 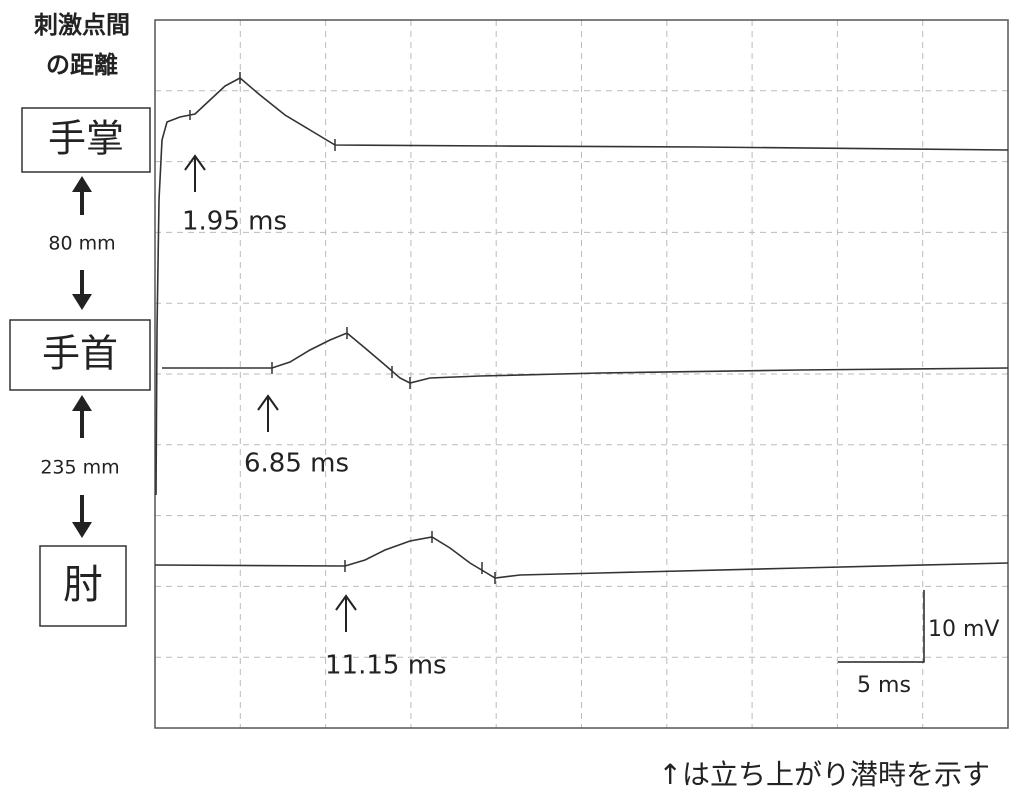 I want to click on latency-label: 1.95 ms, so click(x=234, y=222).